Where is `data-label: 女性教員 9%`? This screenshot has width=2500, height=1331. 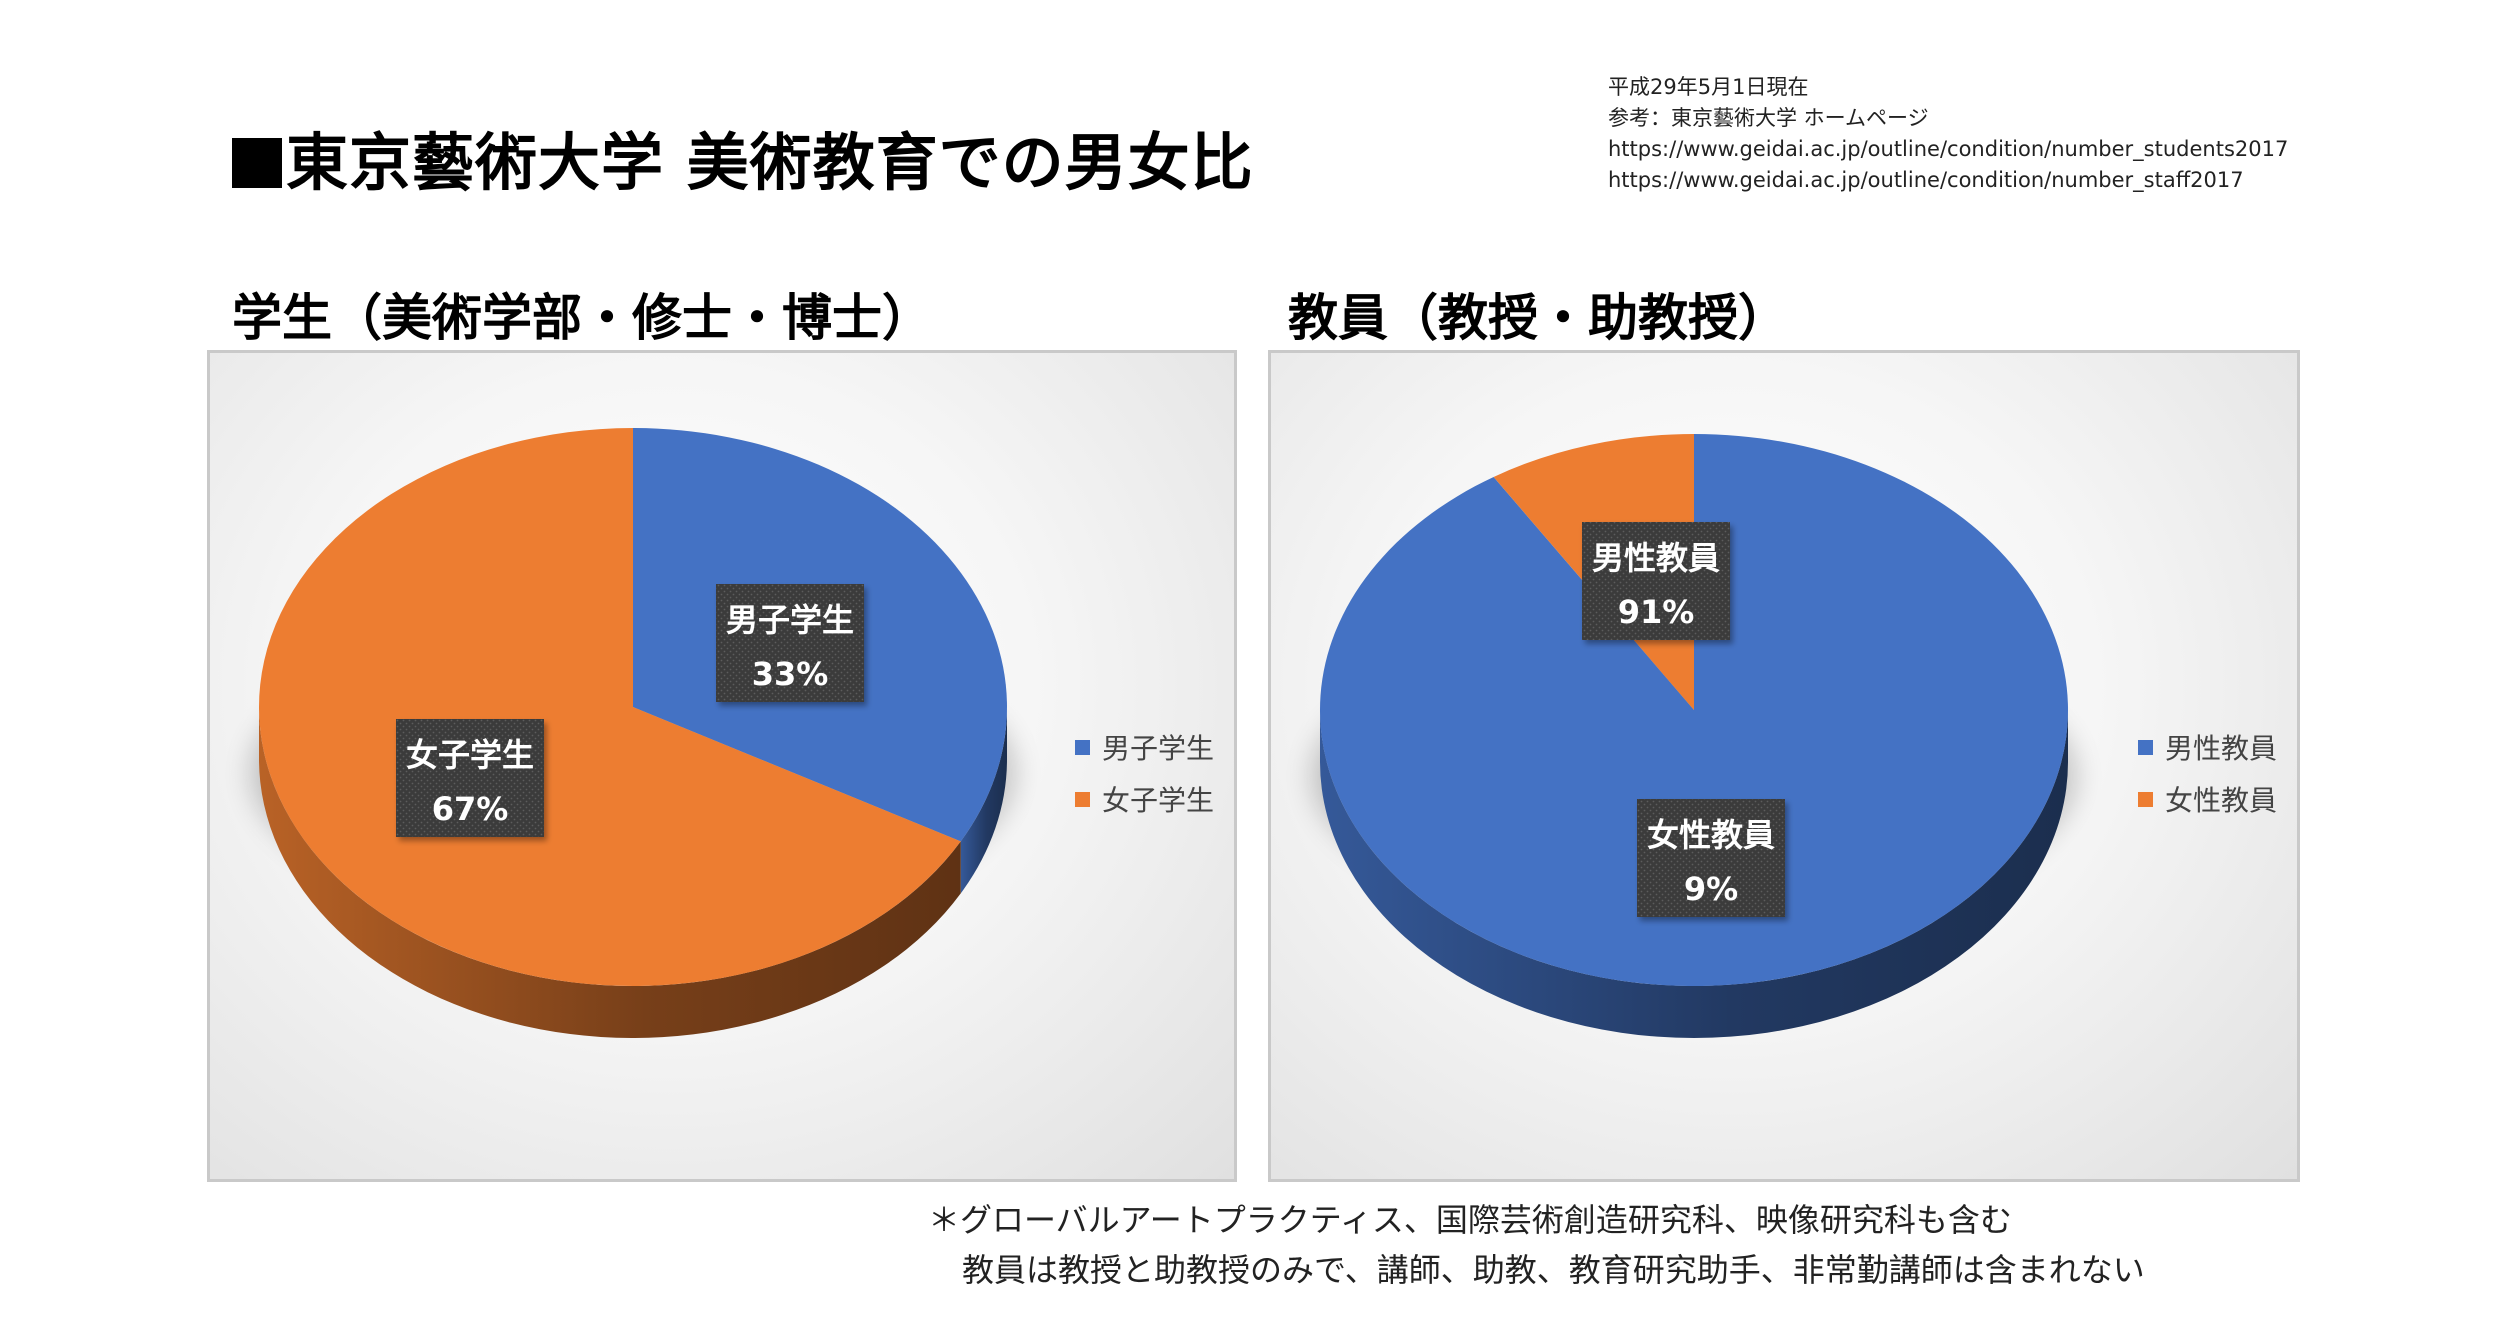 data-label: 女性教員 9% is located at coordinates (1711, 858).